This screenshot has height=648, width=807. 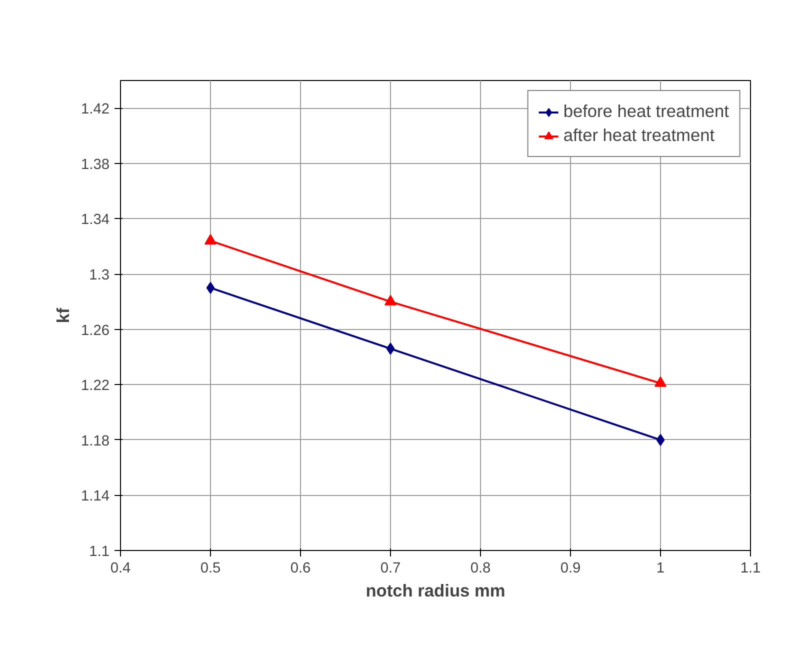 I want to click on x-tick-label: 0.5, so click(x=210, y=568).